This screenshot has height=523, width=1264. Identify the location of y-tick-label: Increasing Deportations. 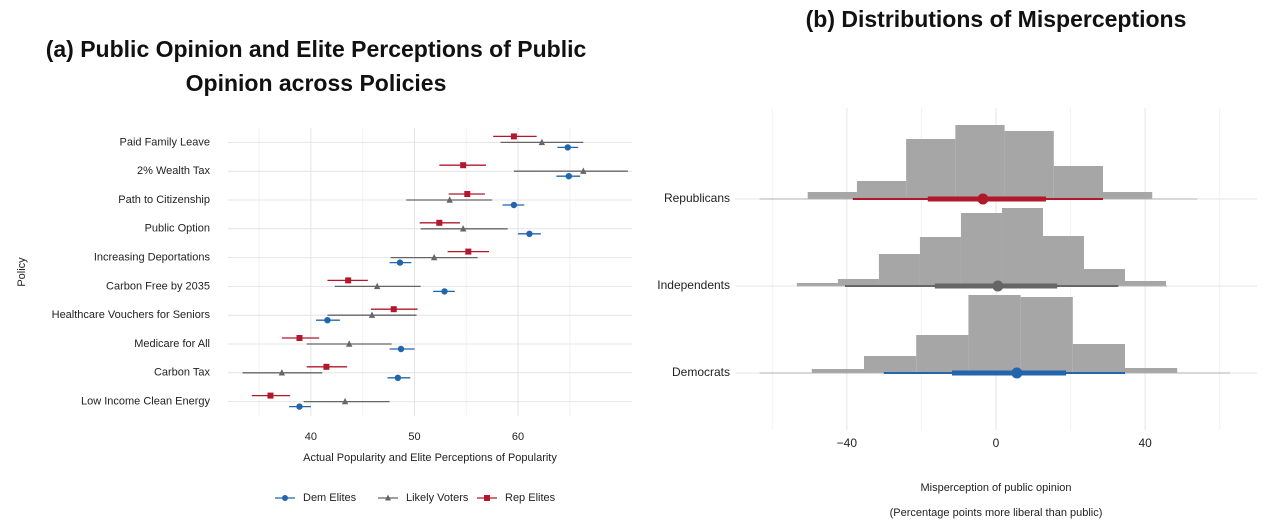
(152, 258).